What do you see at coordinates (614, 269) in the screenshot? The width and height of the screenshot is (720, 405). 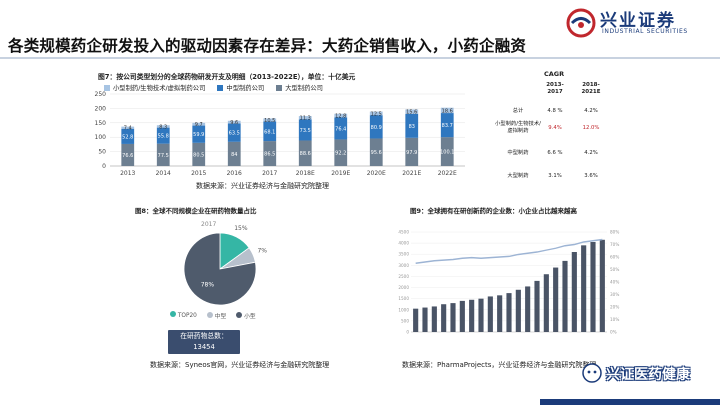 I see `y2-tick-label: 50%` at bounding box center [614, 269].